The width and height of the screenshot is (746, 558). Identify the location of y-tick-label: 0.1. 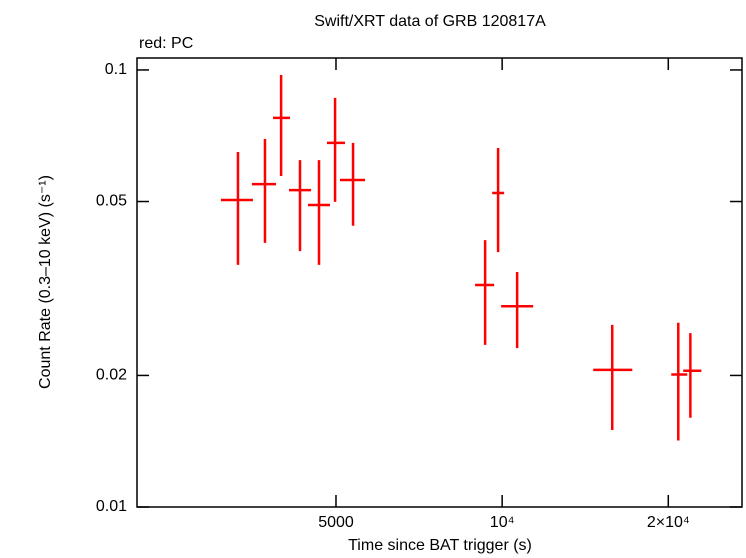
(116, 69).